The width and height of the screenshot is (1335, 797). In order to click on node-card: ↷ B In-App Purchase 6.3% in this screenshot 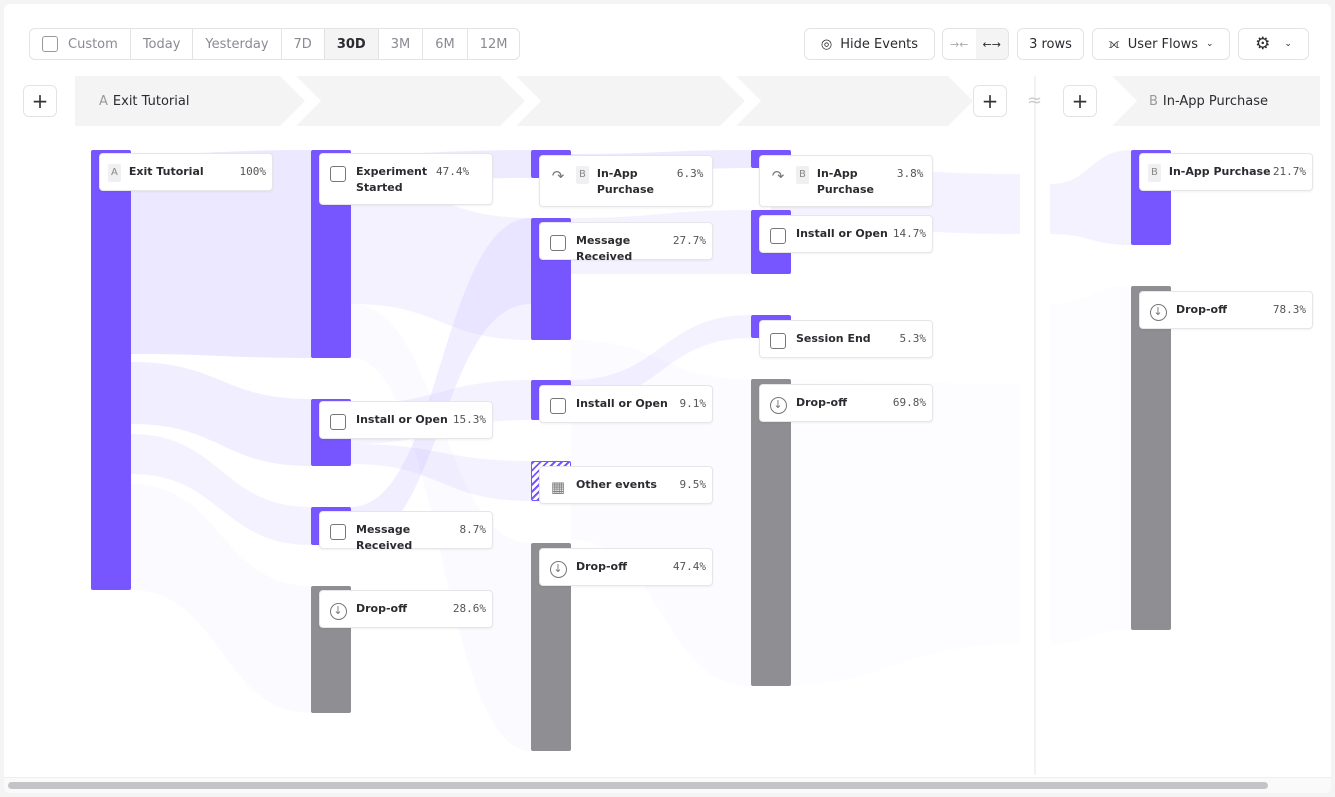, I will do `click(626, 181)`.